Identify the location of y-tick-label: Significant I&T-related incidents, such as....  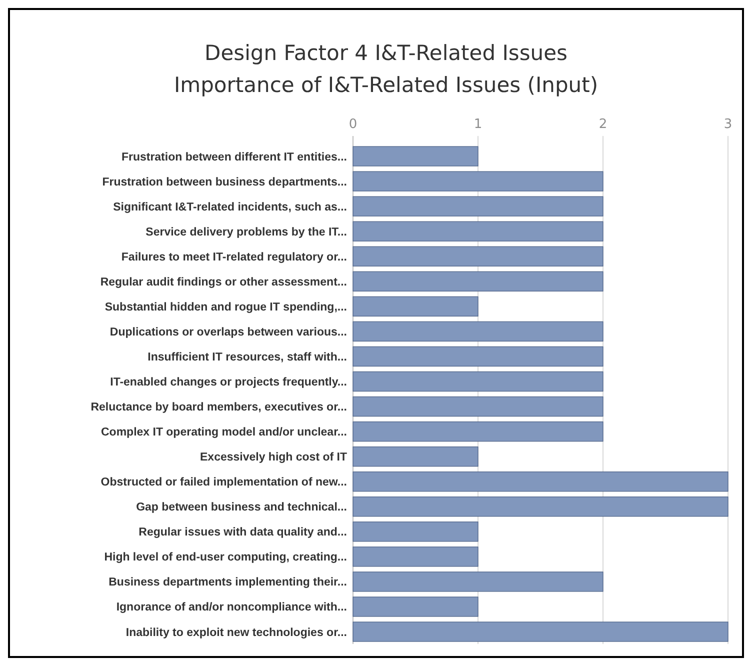
(230, 207).